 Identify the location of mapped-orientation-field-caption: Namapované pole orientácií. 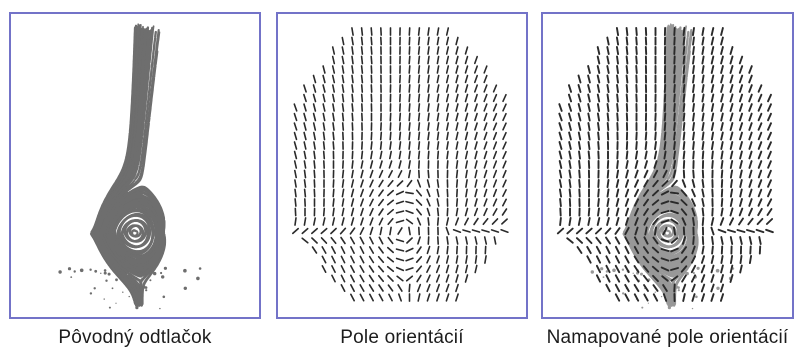
(667, 337).